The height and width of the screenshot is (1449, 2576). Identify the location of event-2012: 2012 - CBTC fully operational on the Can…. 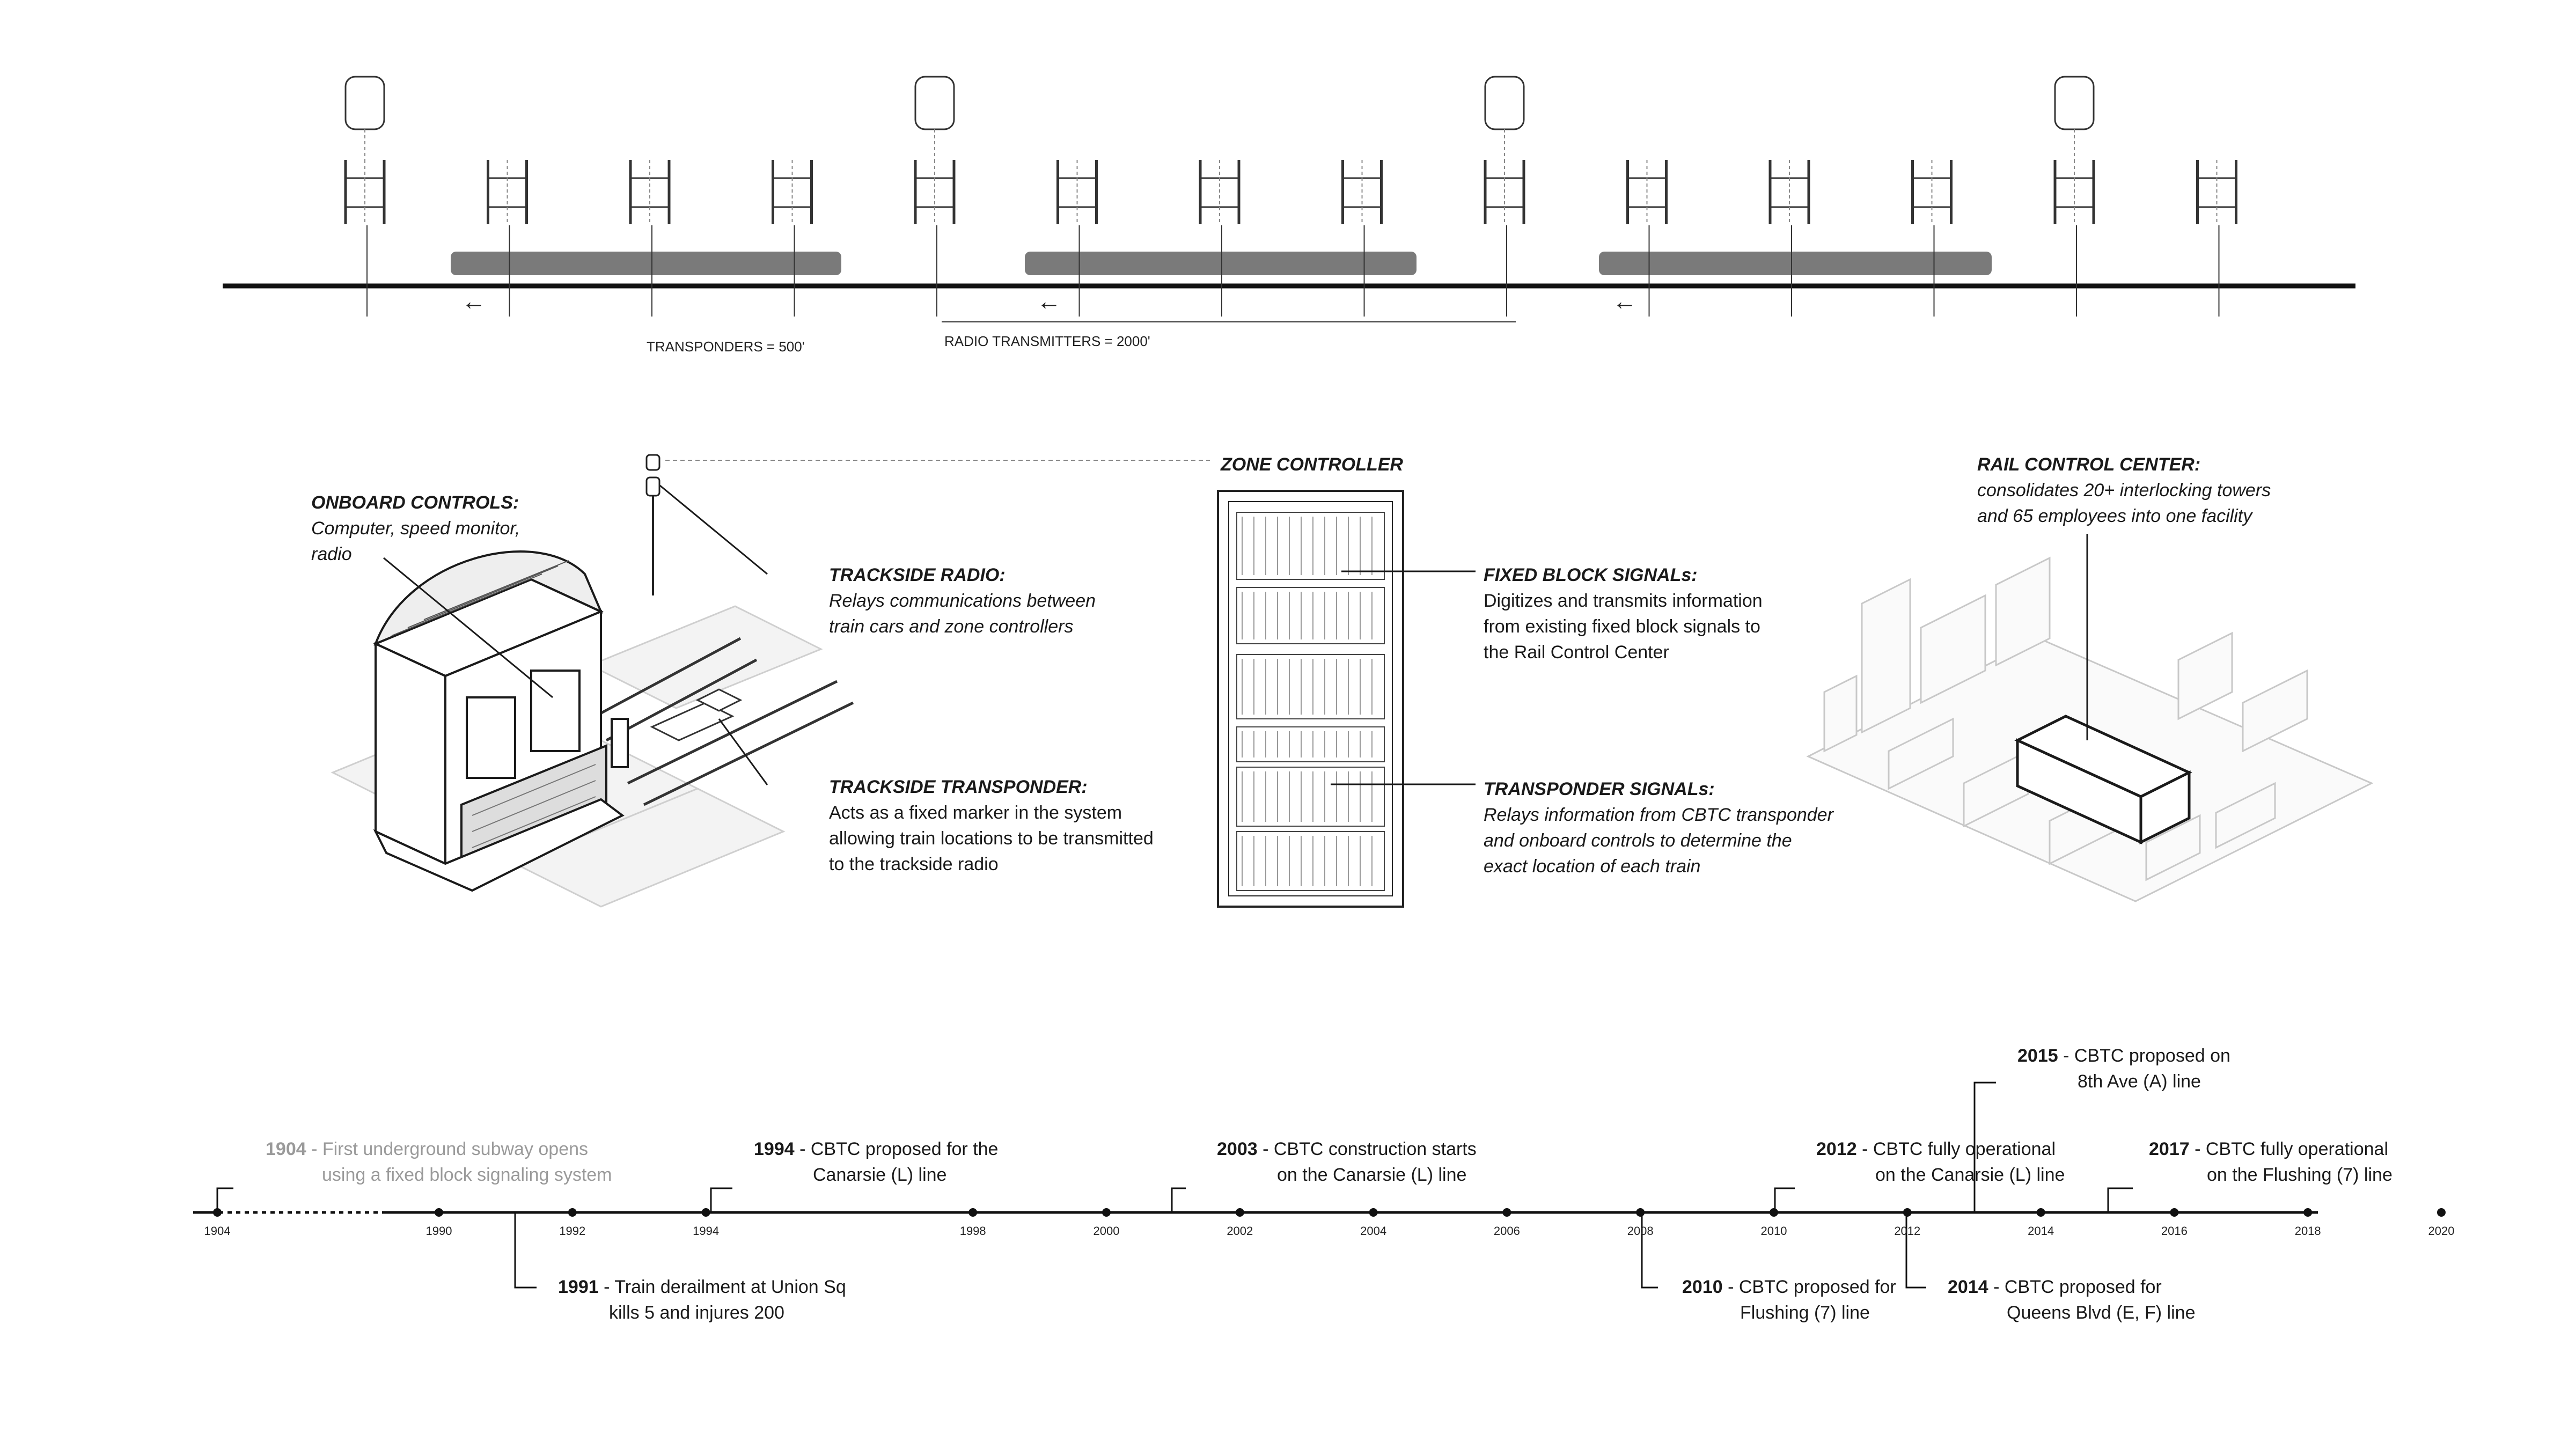
(1940, 1162).